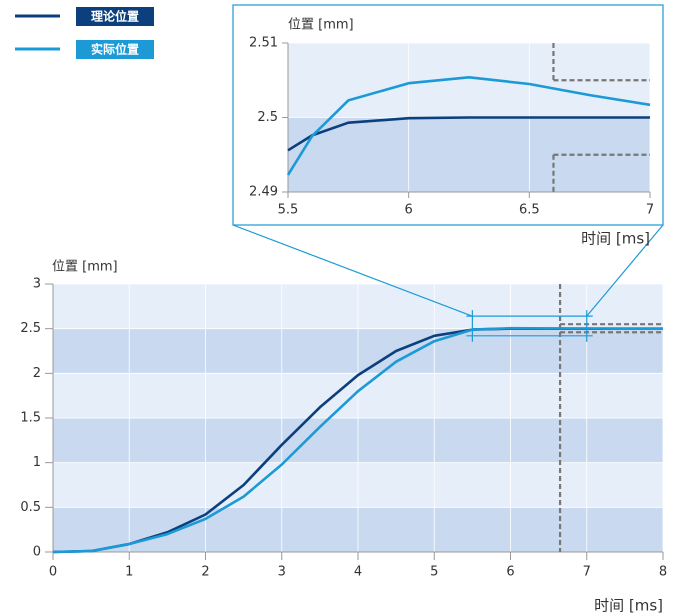 The width and height of the screenshot is (674, 615). I want to click on x-tick-label: 8, so click(663, 572).